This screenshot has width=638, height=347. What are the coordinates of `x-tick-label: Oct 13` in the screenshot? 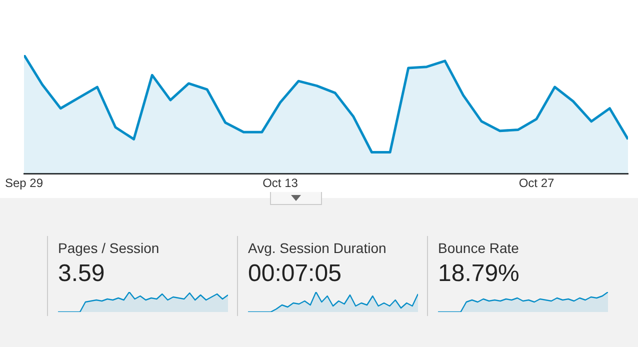 It's located at (280, 183).